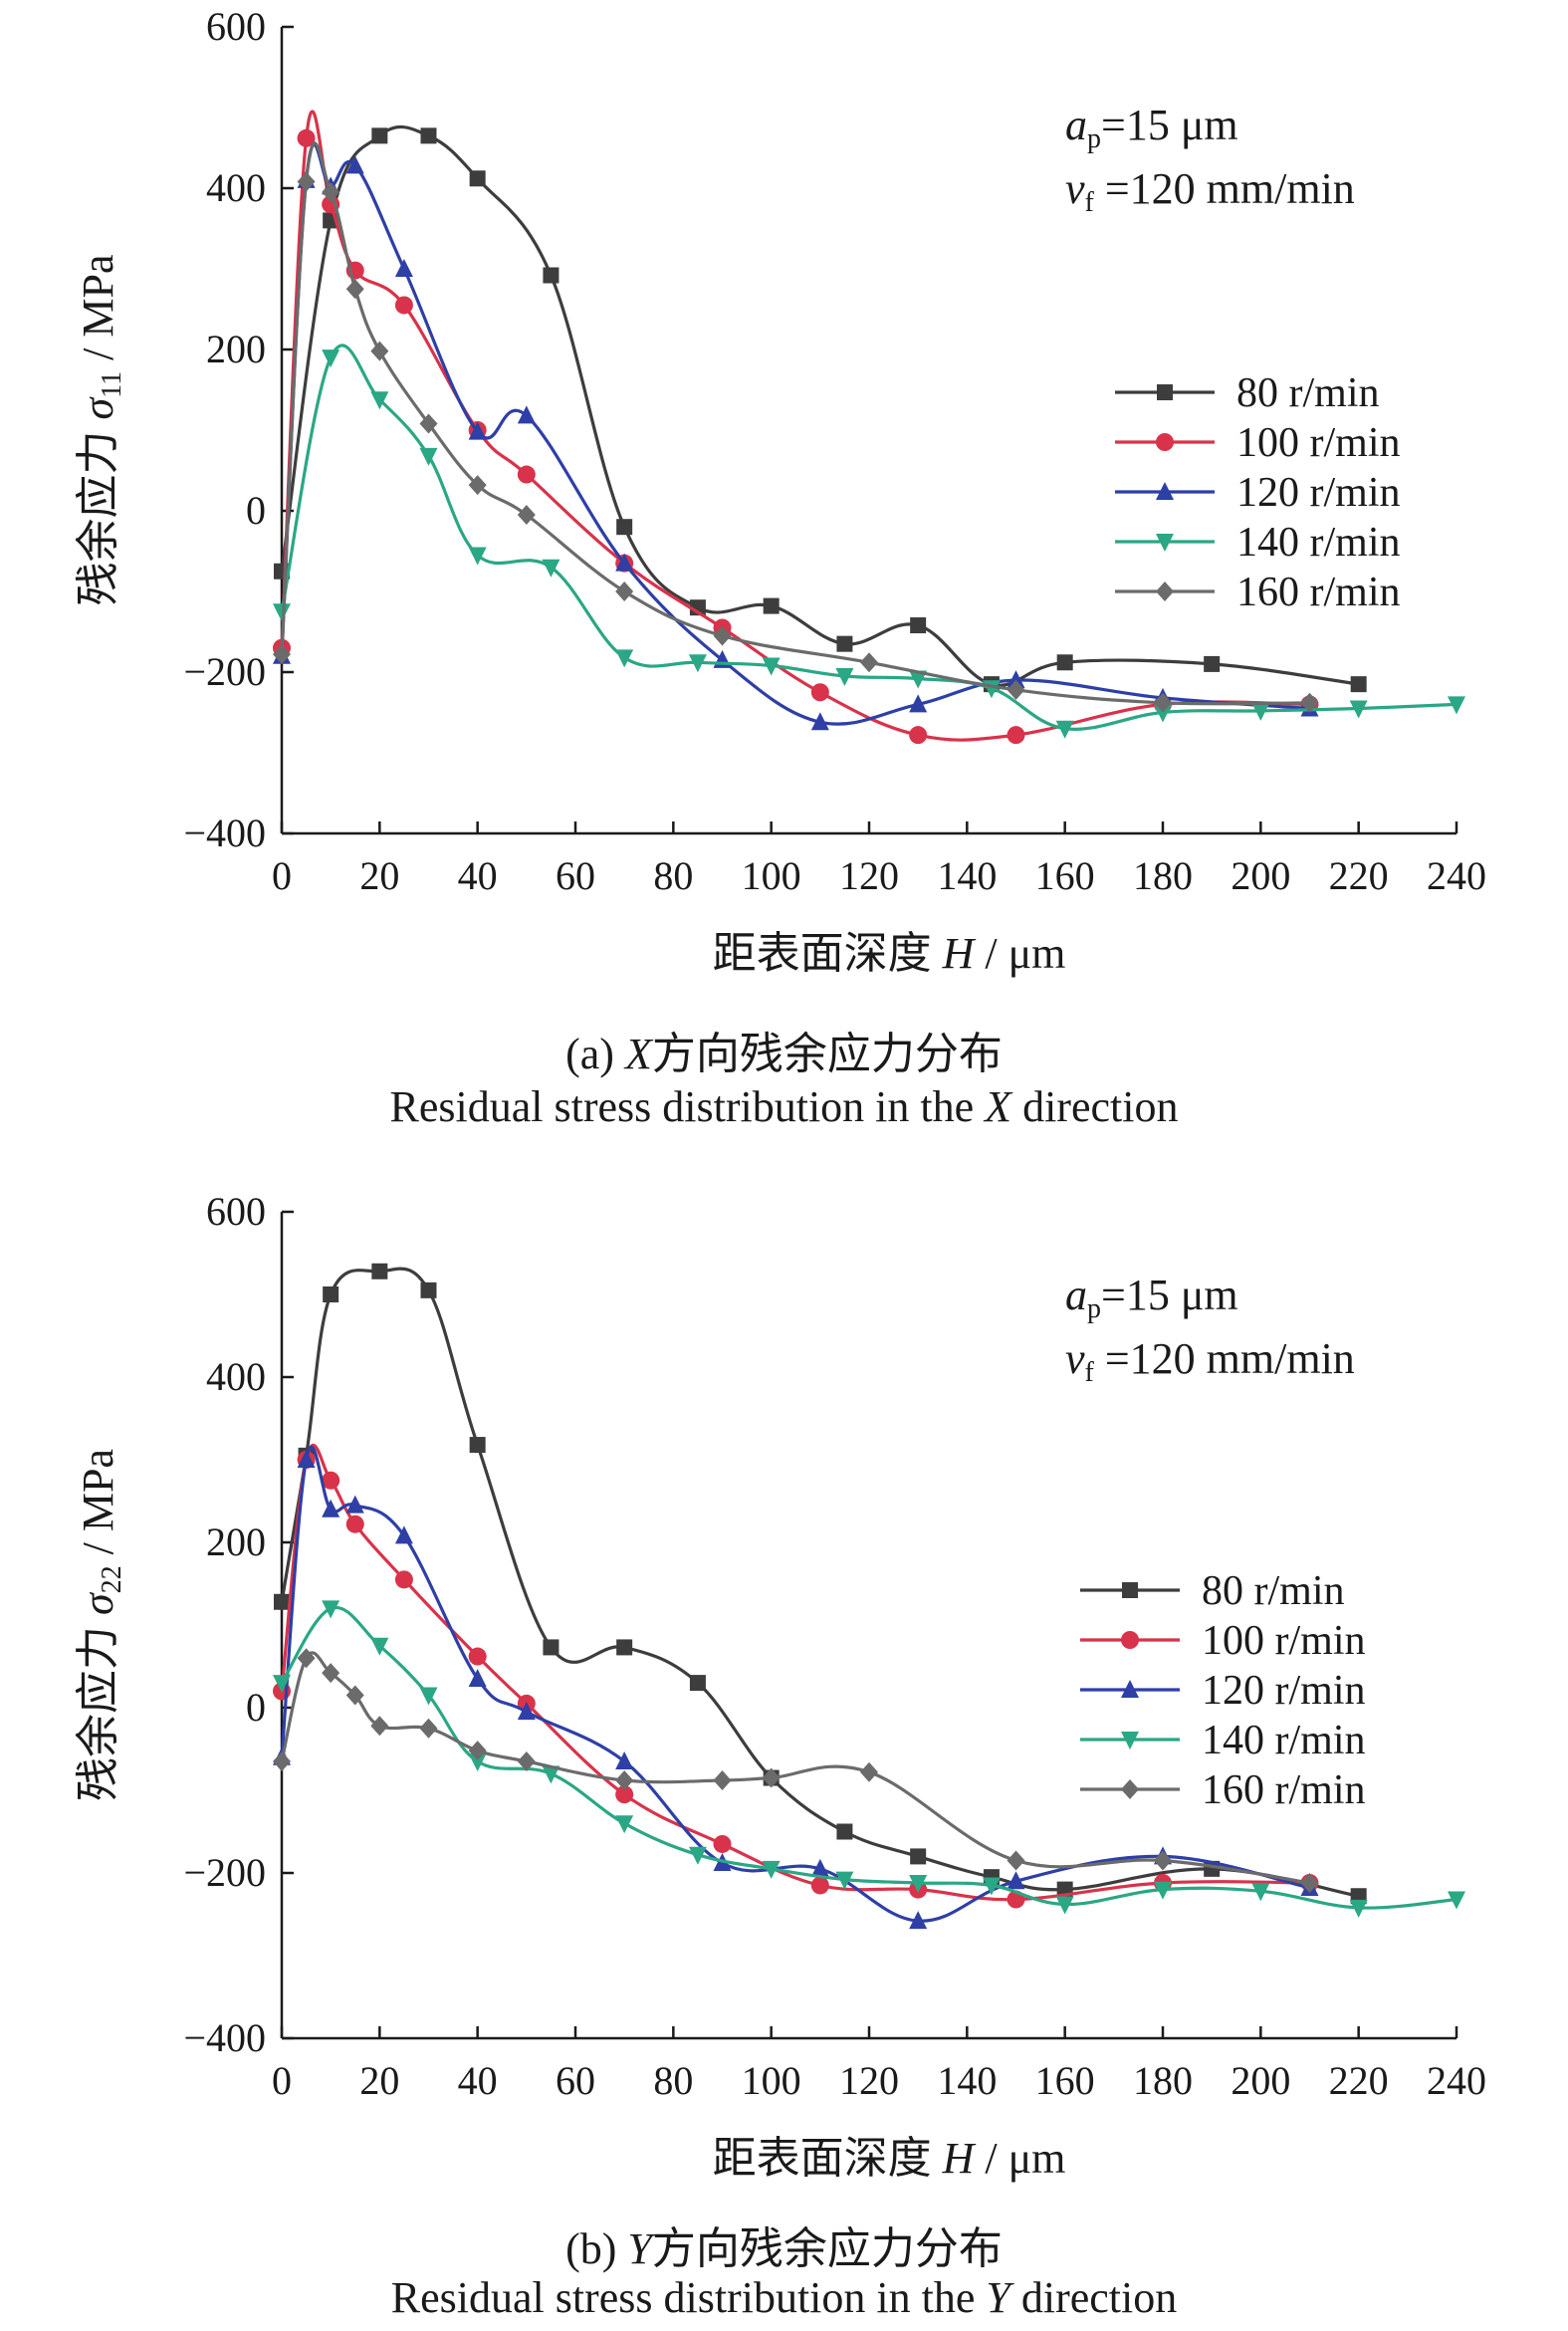 This screenshot has width=1568, height=2331. Describe the element at coordinates (1163, 875) in the screenshot. I see `x-tick-label: 180` at that location.